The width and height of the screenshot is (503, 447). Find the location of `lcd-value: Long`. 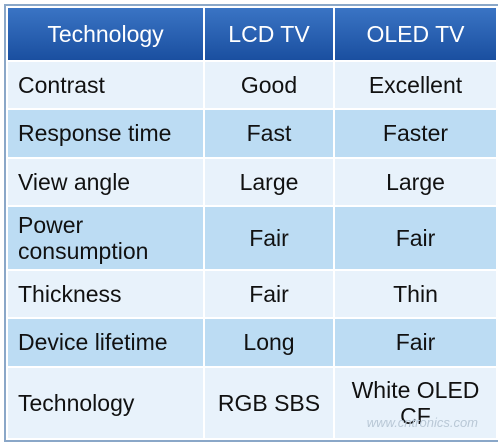

lcd-value: Long is located at coordinates (269, 342).